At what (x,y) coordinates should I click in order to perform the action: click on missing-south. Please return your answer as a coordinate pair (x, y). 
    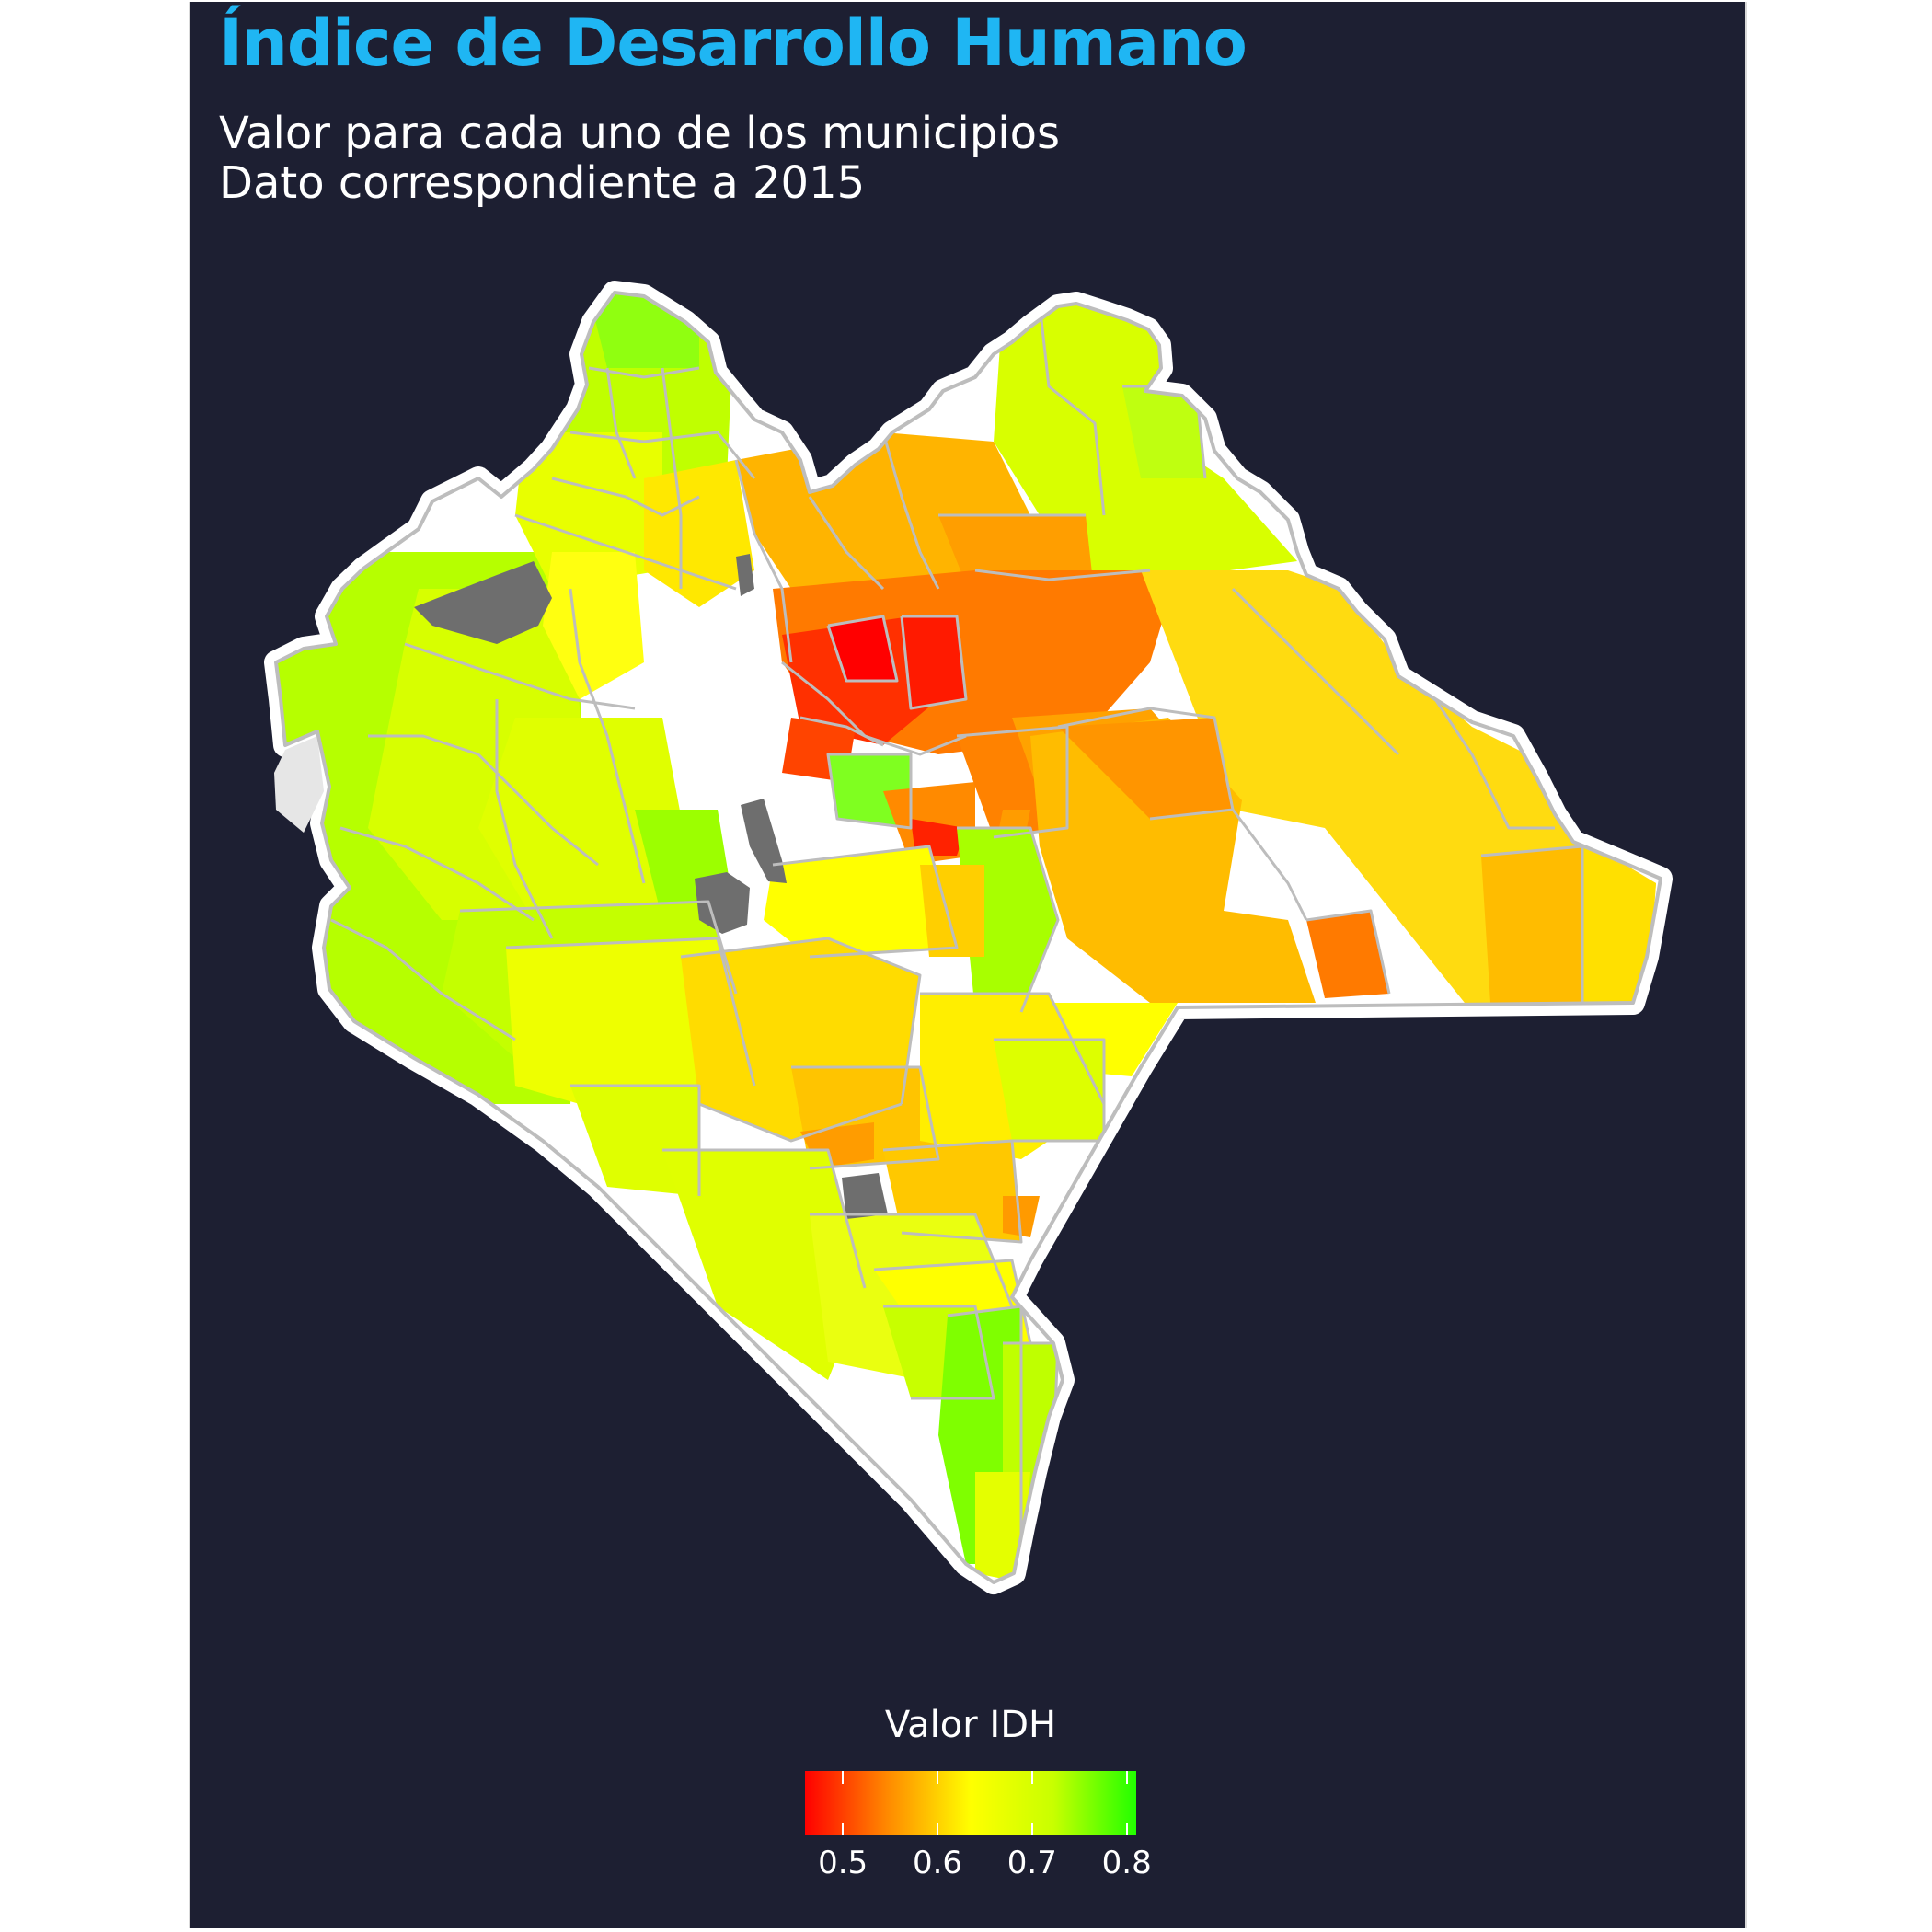
    Looking at the image, I should click on (865, 1196).